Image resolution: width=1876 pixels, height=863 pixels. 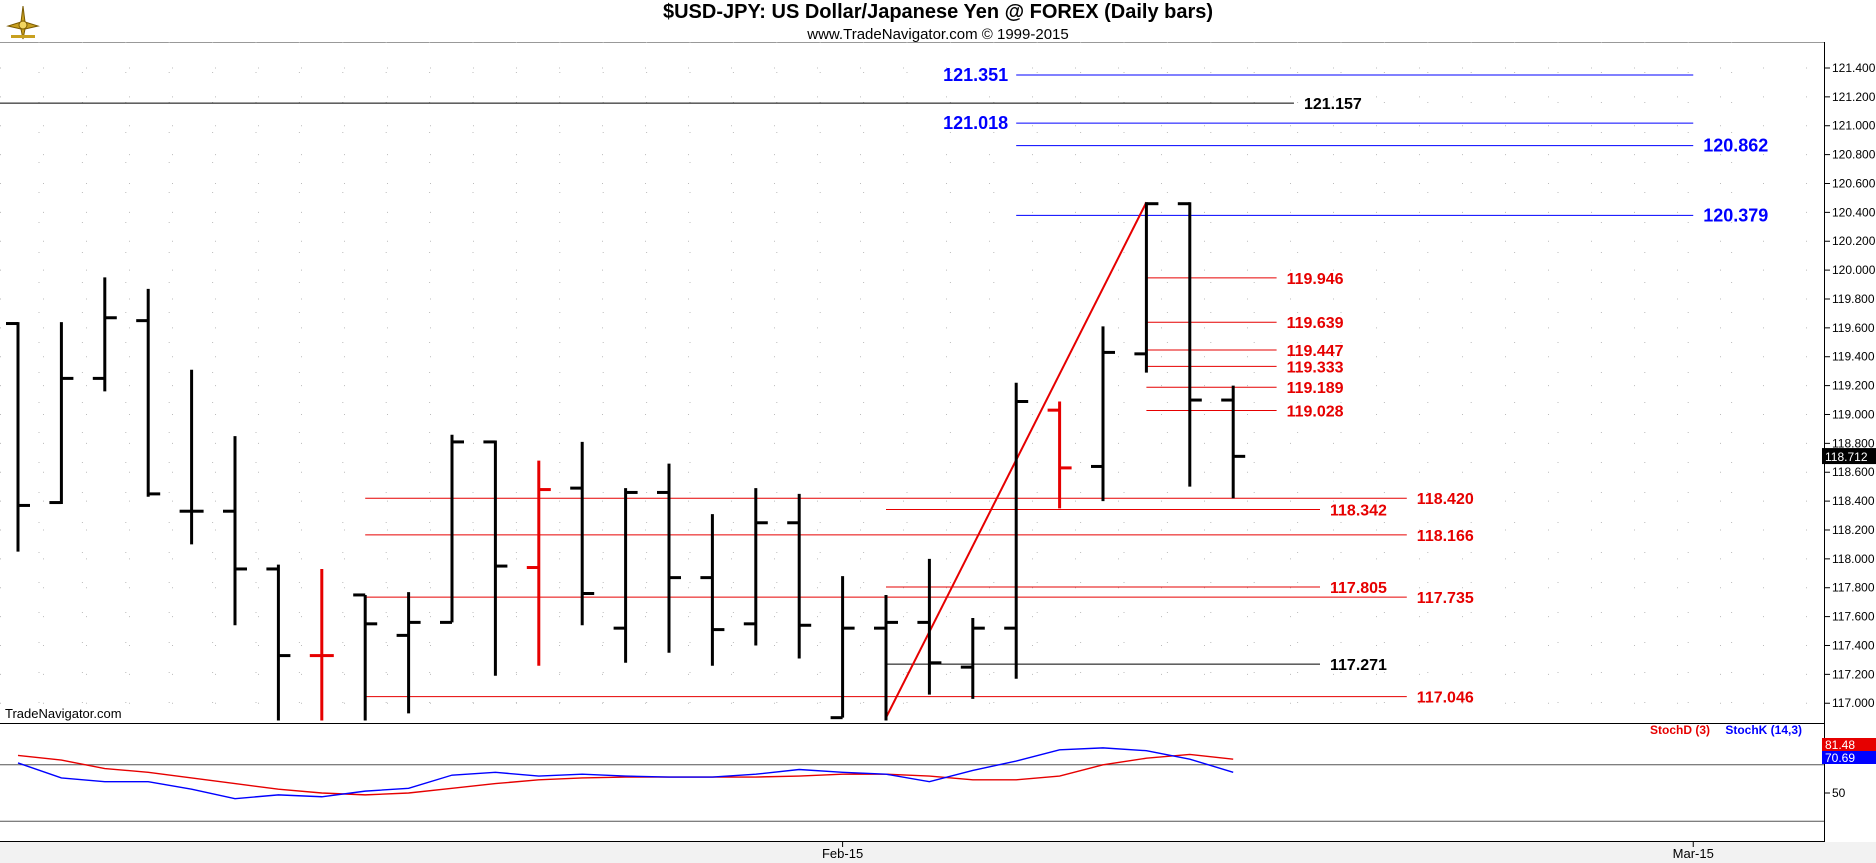 I want to click on x-tick-label: Feb-15, so click(x=842, y=853).